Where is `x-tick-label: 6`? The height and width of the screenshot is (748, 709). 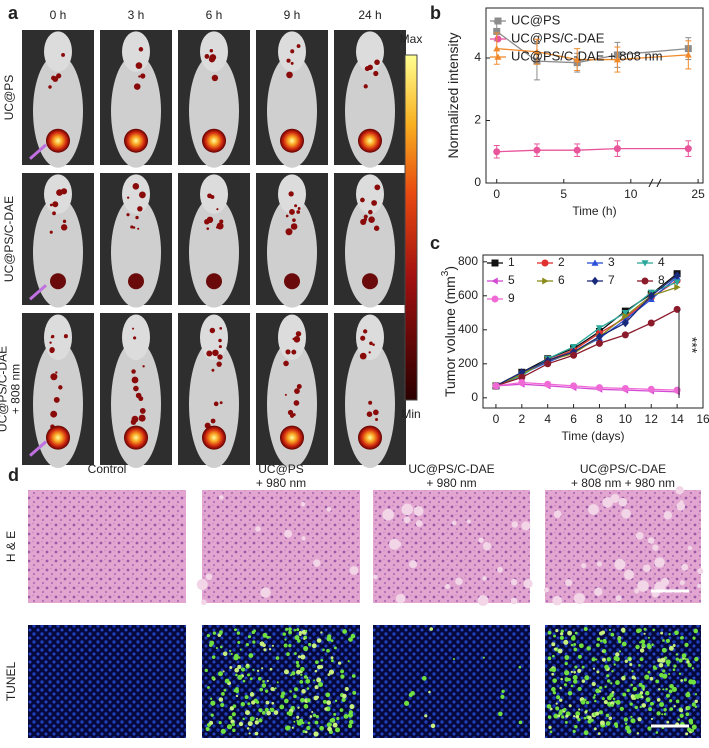 x-tick-label: 6 is located at coordinates (573, 419).